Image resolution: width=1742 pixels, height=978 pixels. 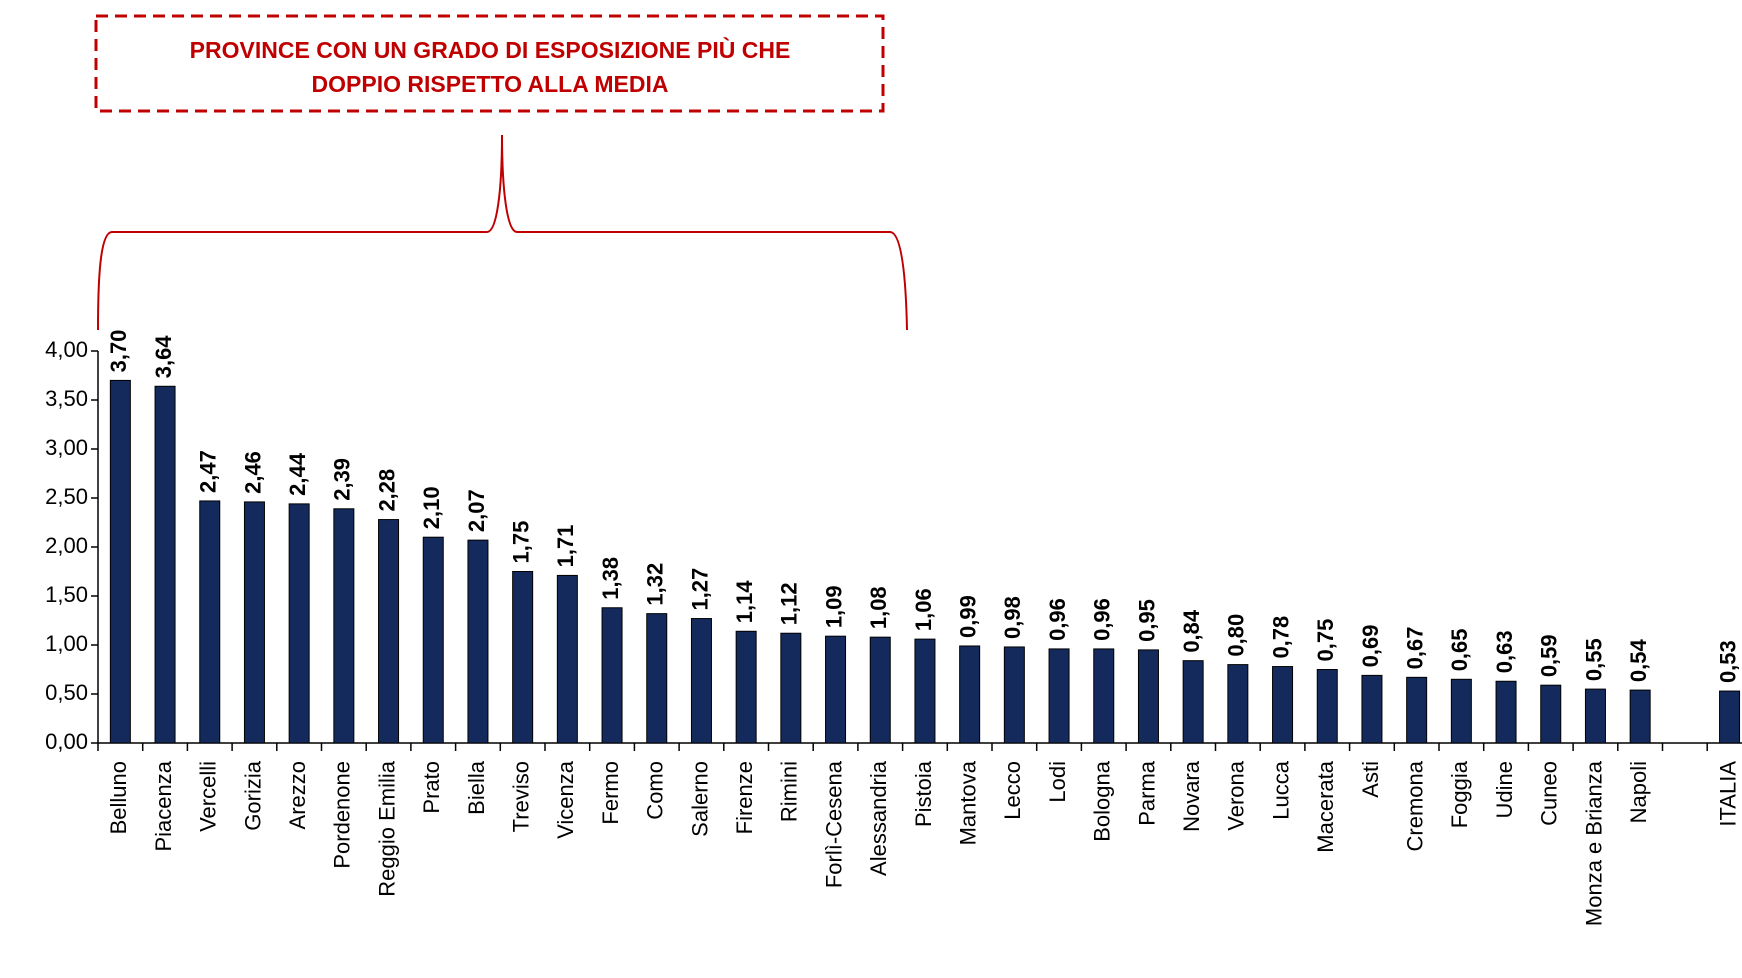 I want to click on annotation-box, so click(x=489, y=63).